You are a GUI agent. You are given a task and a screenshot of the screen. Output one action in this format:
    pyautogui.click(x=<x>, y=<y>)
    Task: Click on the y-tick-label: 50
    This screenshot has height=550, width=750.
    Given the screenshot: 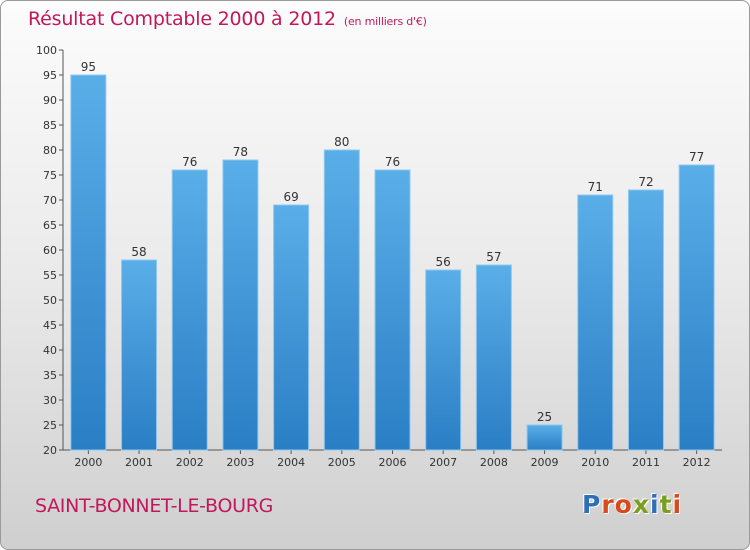 What is the action you would take?
    pyautogui.click(x=50, y=300)
    